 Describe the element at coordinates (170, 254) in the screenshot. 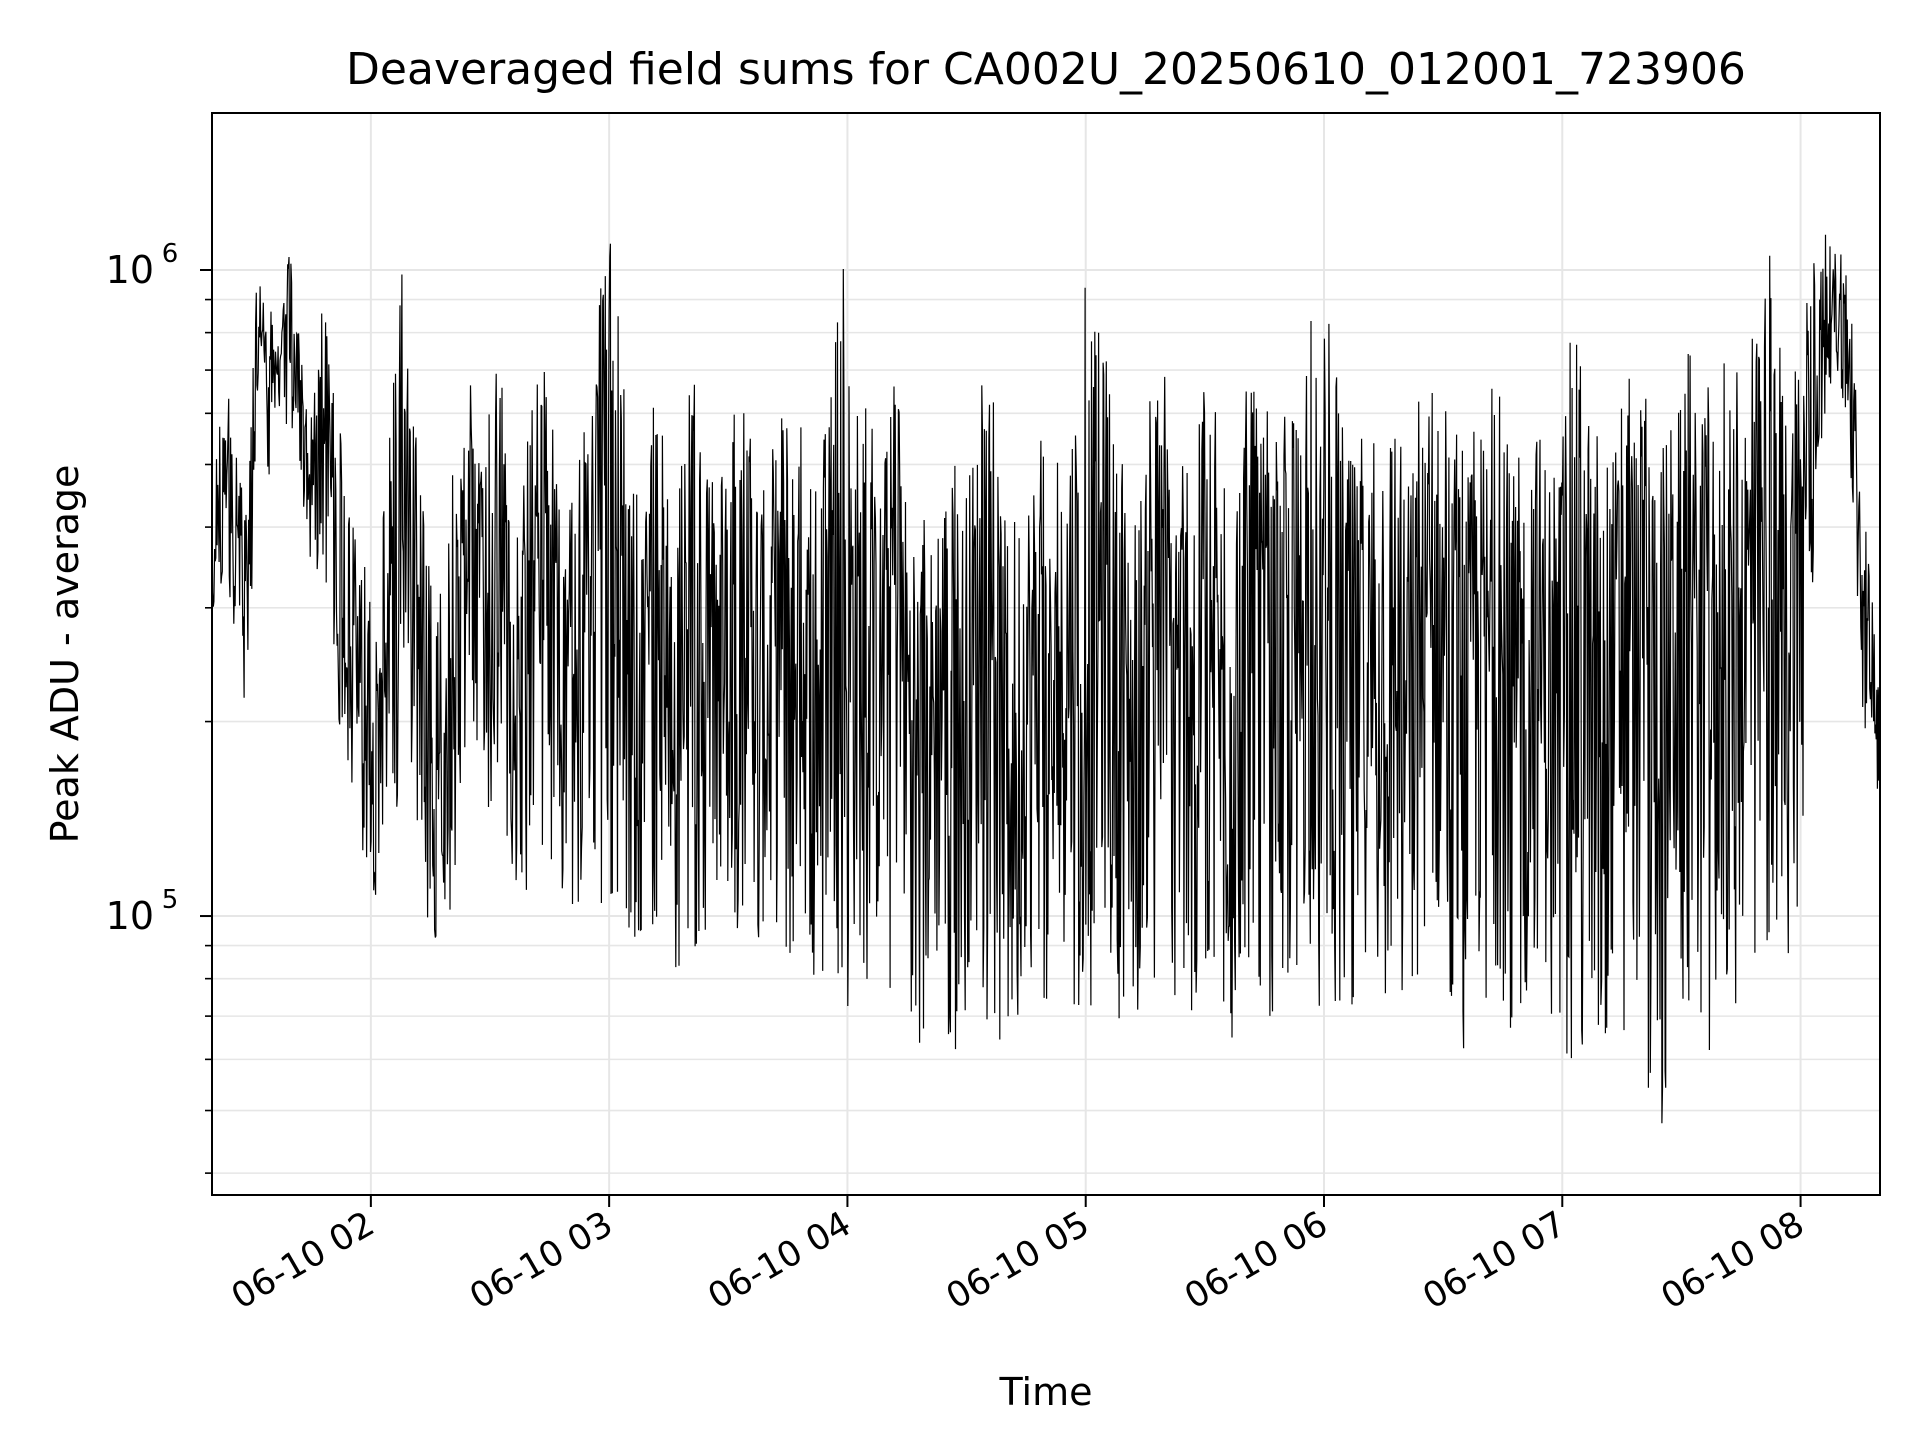

I see `y-tick-exponent: 6` at that location.